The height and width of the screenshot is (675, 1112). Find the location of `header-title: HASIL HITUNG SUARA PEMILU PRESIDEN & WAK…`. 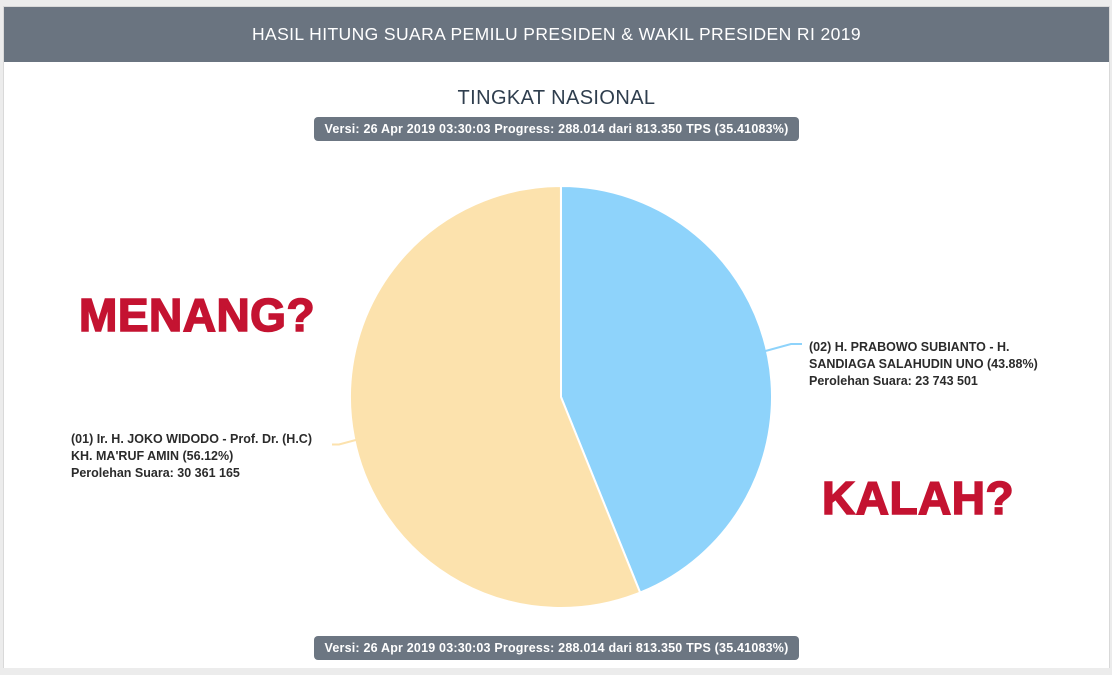

header-title: HASIL HITUNG SUARA PEMILU PRESIDEN & WAK… is located at coordinates (556, 34).